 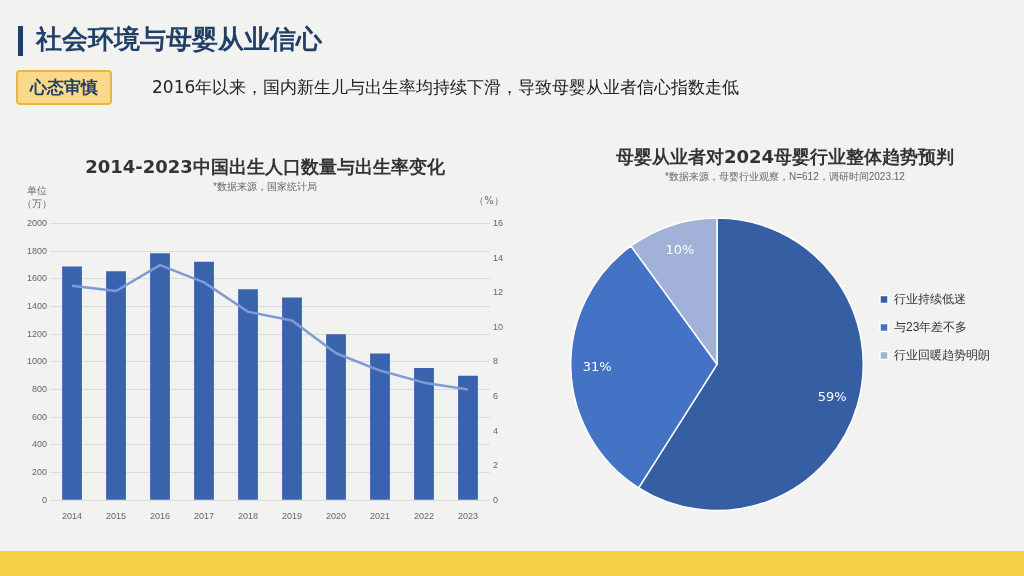 What do you see at coordinates (37, 278) in the screenshot?
I see `y-tick-label: 1600` at bounding box center [37, 278].